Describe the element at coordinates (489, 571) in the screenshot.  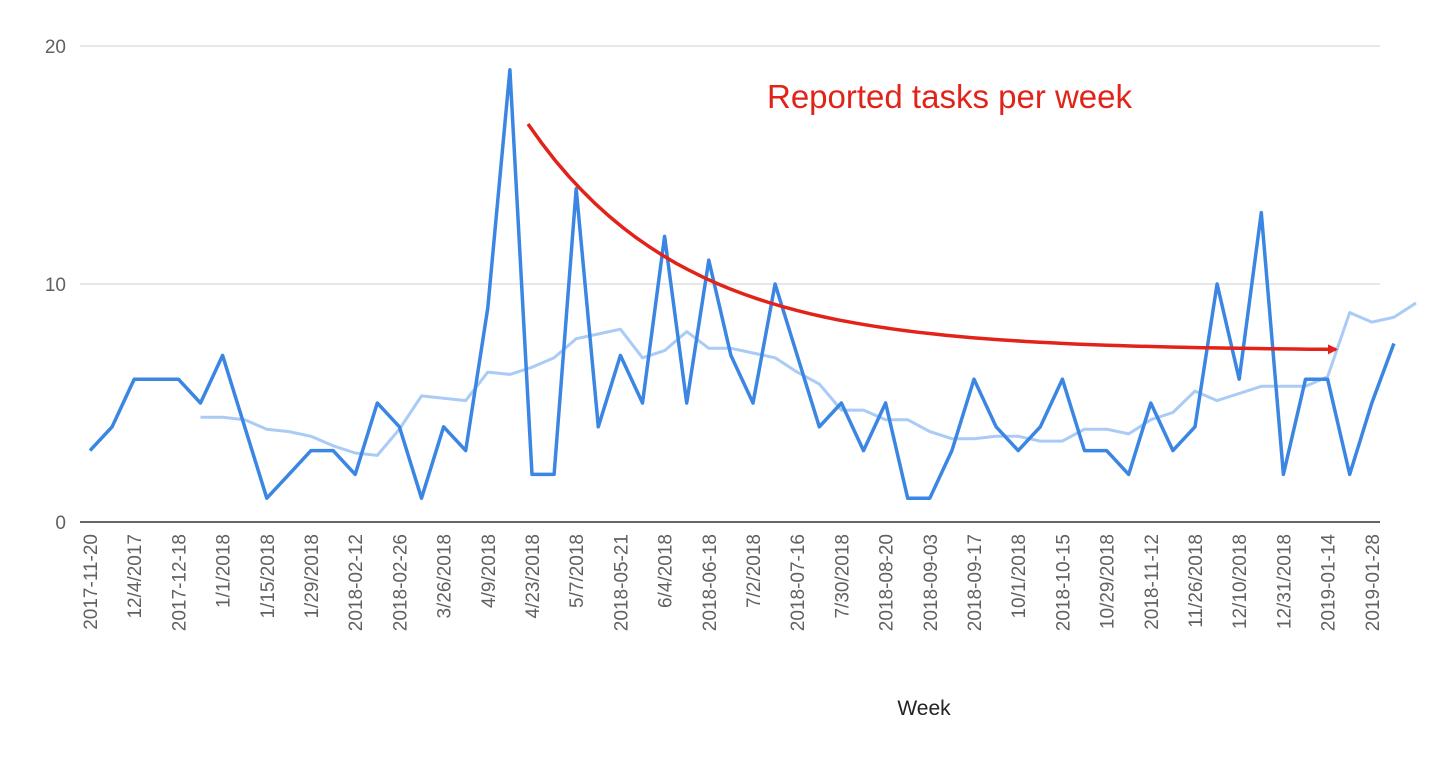
I see `x-tick-label: 4/9/2018` at that location.